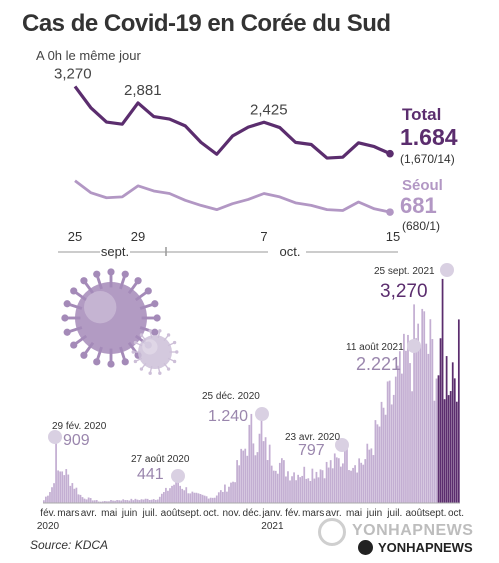 This screenshot has width=499, height=563. What do you see at coordinates (425, 547) in the screenshot?
I see `watermark-text-small: YONHAPNEWS` at bounding box center [425, 547].